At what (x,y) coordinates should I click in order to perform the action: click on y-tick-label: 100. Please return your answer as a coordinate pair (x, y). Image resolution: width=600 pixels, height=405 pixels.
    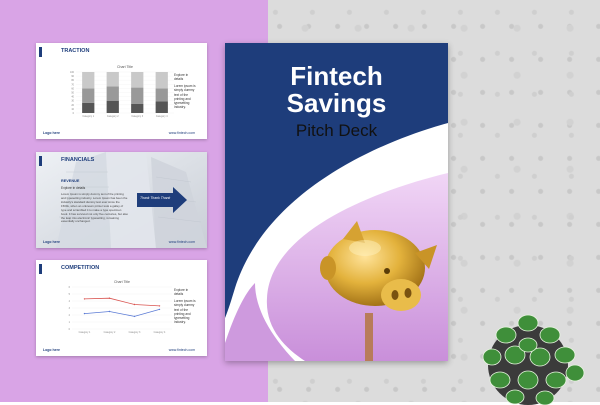
    Looking at the image, I should click on (72, 72).